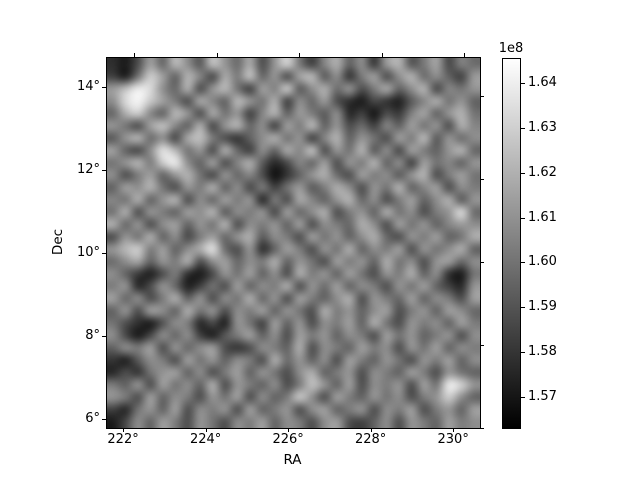 The width and height of the screenshot is (640, 480). Describe the element at coordinates (542, 83) in the screenshot. I see `colorbar-tick-label: 1.64` at that location.